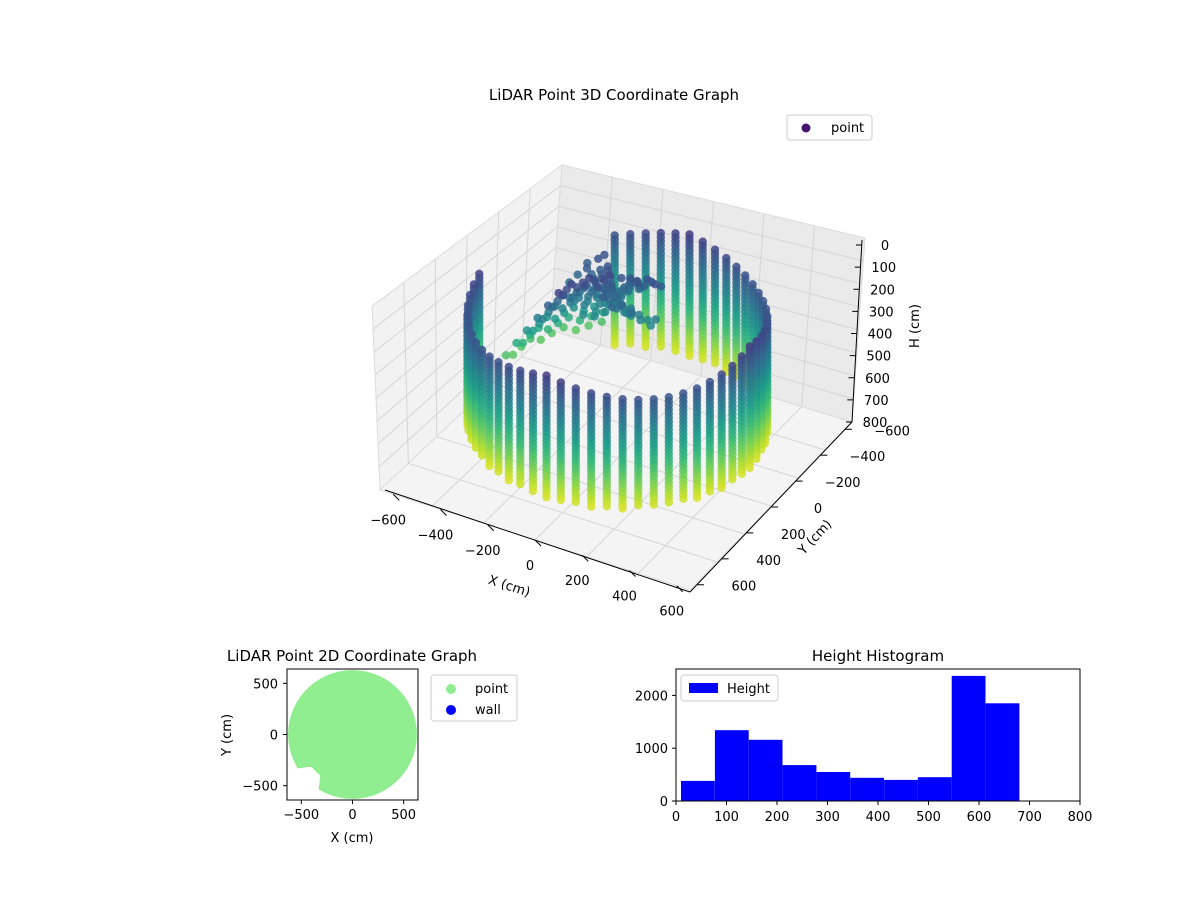 The width and height of the screenshot is (1200, 900). What do you see at coordinates (777, 817) in the screenshot?
I see `histogram-x-tick-label: 200` at bounding box center [777, 817].